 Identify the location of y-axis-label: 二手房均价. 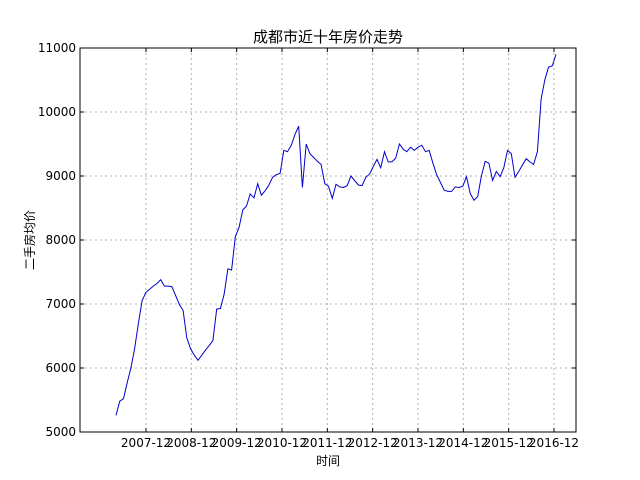
(29, 240).